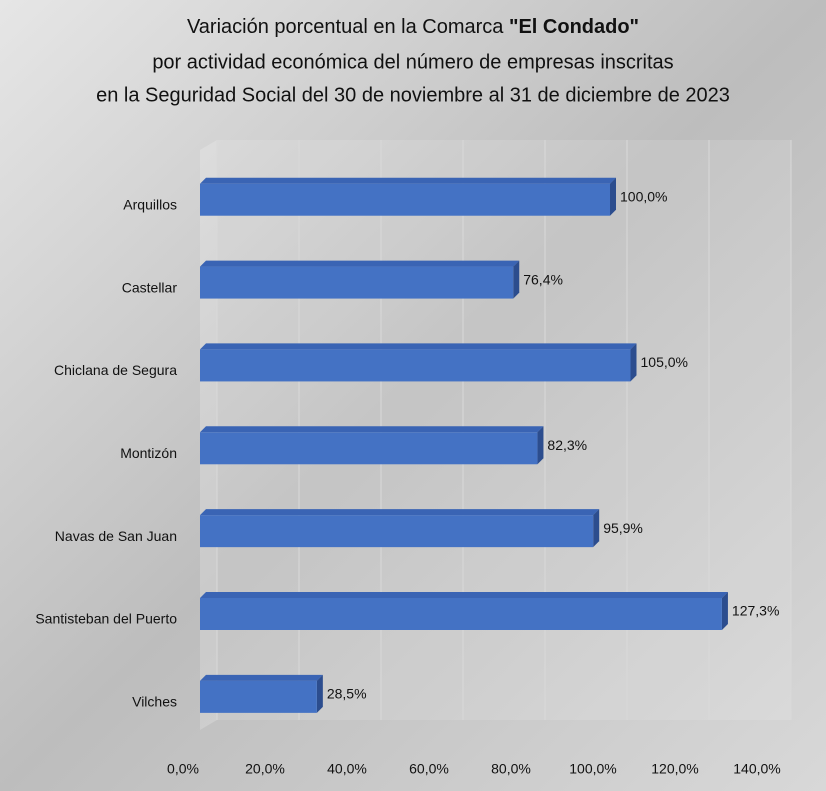 This screenshot has height=791, width=826. Describe the element at coordinates (511, 769) in the screenshot. I see `x-tick-label: 80,0%` at that location.